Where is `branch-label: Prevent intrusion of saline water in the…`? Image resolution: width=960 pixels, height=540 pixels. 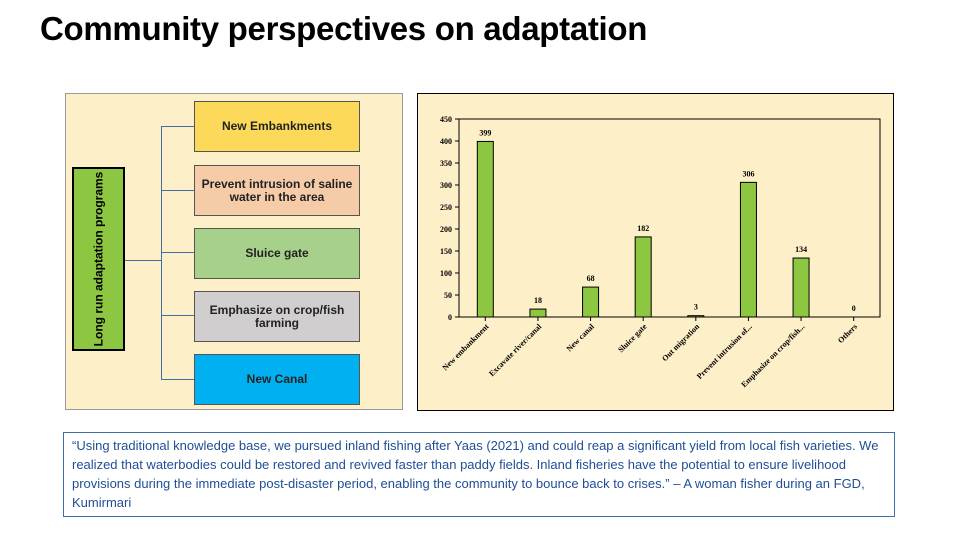
branch-label: Prevent intrusion of saline water in the… is located at coordinates (277, 190).